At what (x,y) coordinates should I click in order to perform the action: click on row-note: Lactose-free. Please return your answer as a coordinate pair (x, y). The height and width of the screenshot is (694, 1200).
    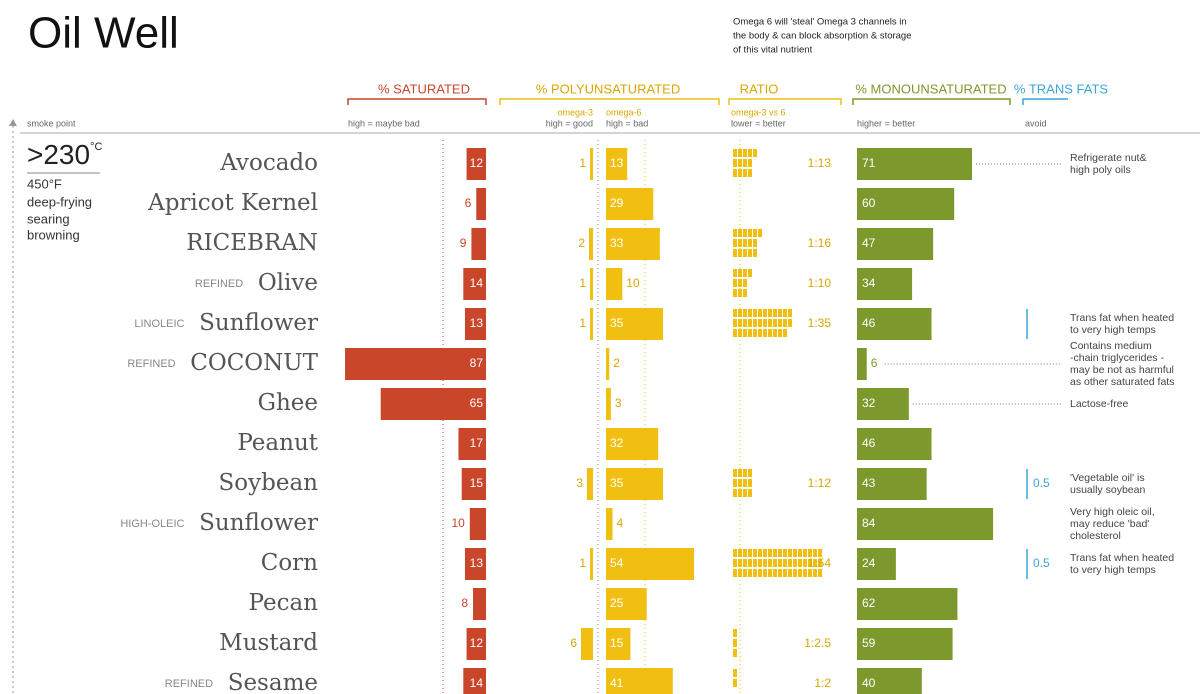
    Looking at the image, I should click on (1099, 404).